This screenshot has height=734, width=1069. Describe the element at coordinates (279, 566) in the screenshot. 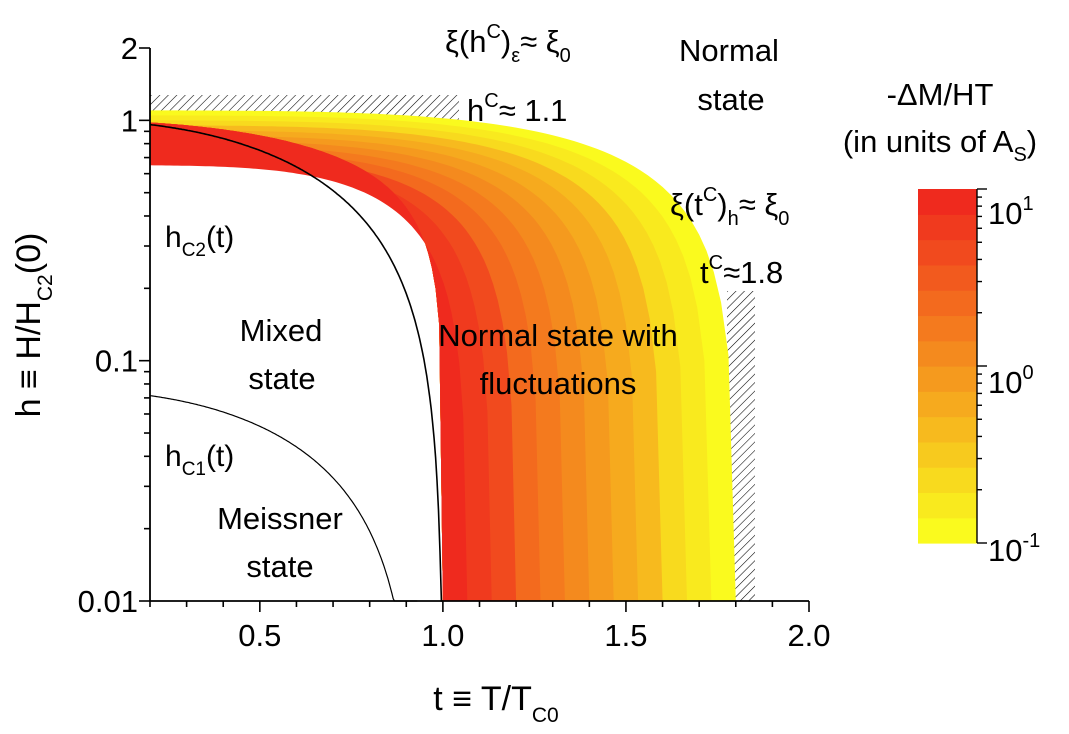

I see `meissner-label-2: state` at that location.